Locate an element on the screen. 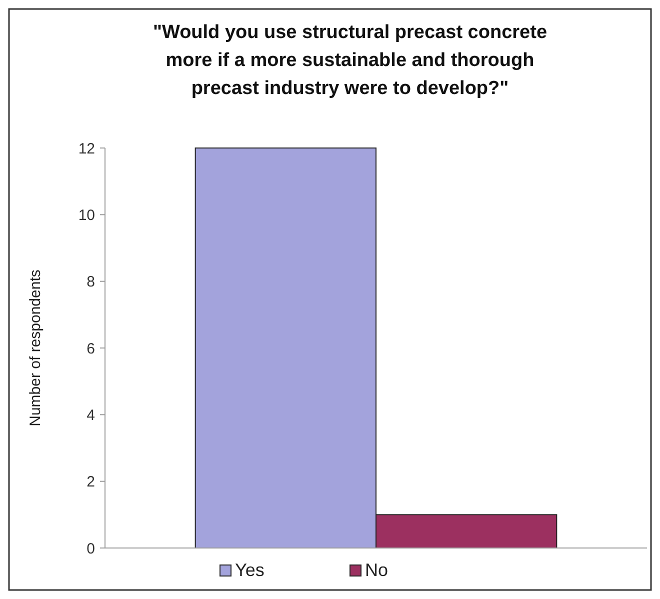 The width and height of the screenshot is (660, 599). y-tick-label: 8 is located at coordinates (90, 282).